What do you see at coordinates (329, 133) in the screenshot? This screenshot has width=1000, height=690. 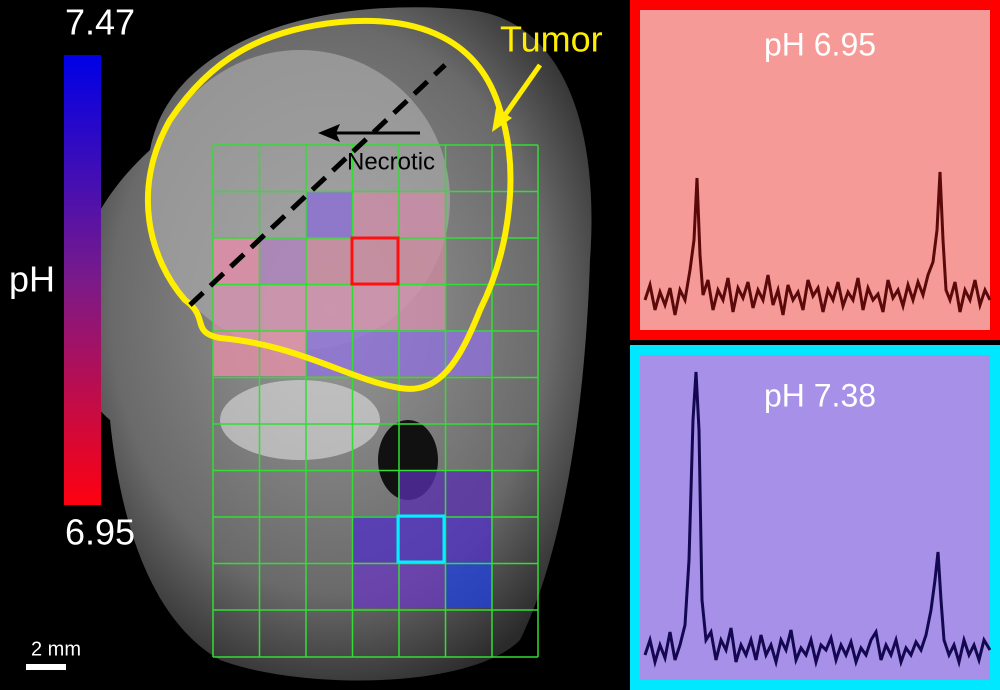 I see `necrotic-arrowhead` at bounding box center [329, 133].